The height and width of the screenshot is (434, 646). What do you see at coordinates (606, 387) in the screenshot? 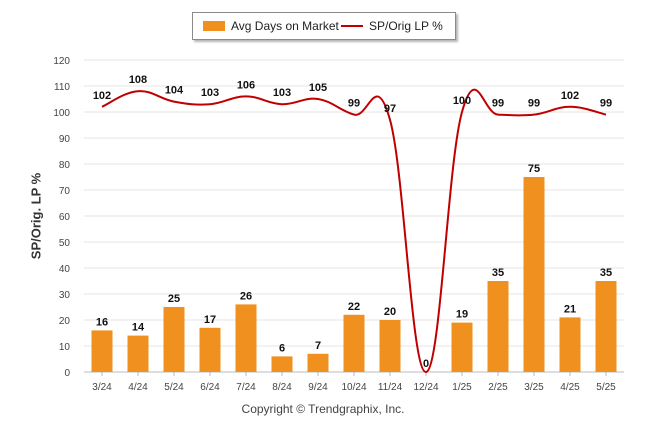
I see `x-tick-label: 5/25` at bounding box center [606, 387].